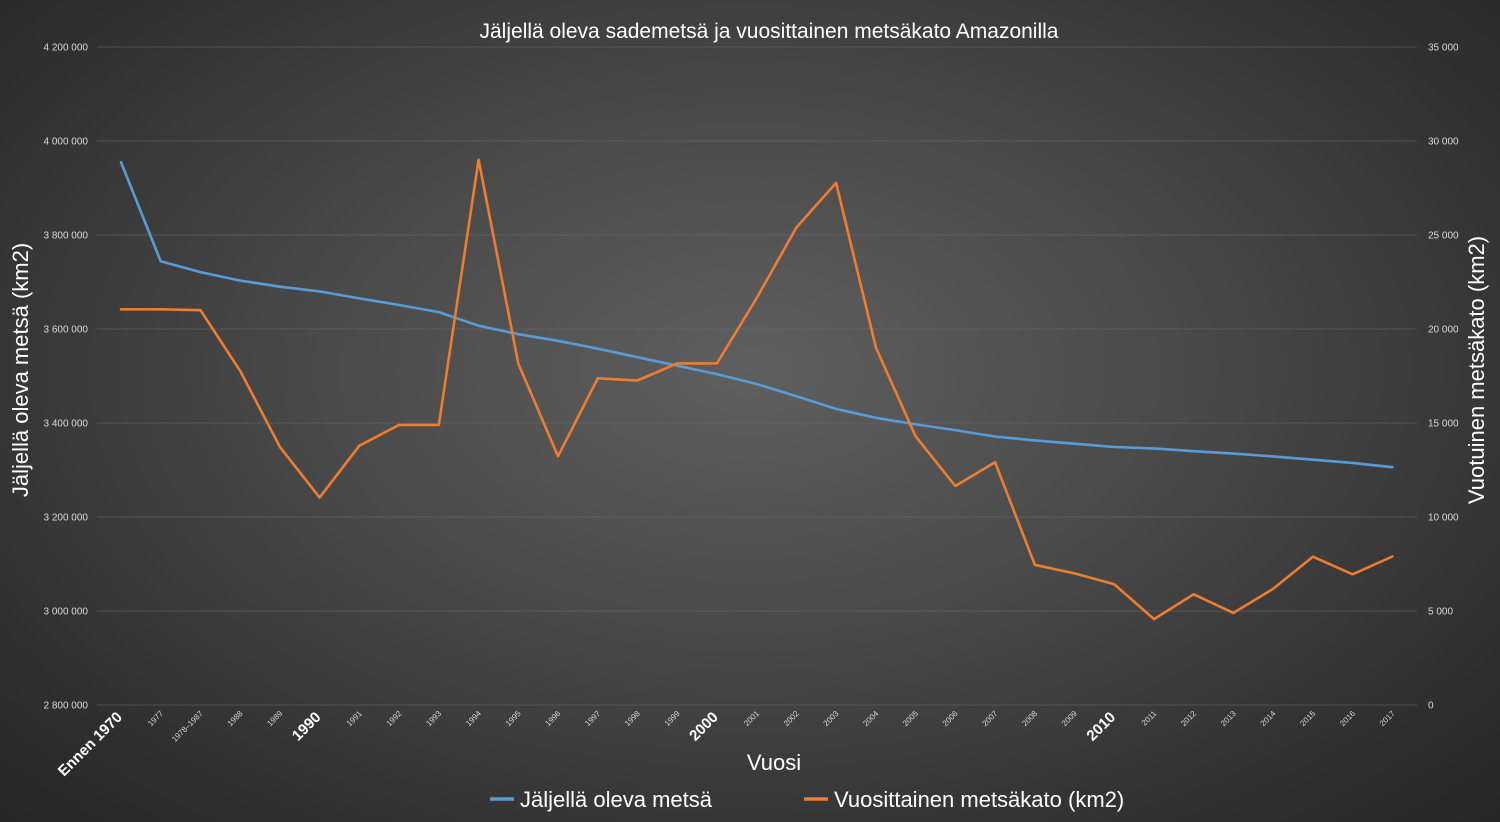 The width and height of the screenshot is (1500, 822). What do you see at coordinates (66, 142) in the screenshot?
I see `y-tick-label: 4 000 000` at bounding box center [66, 142].